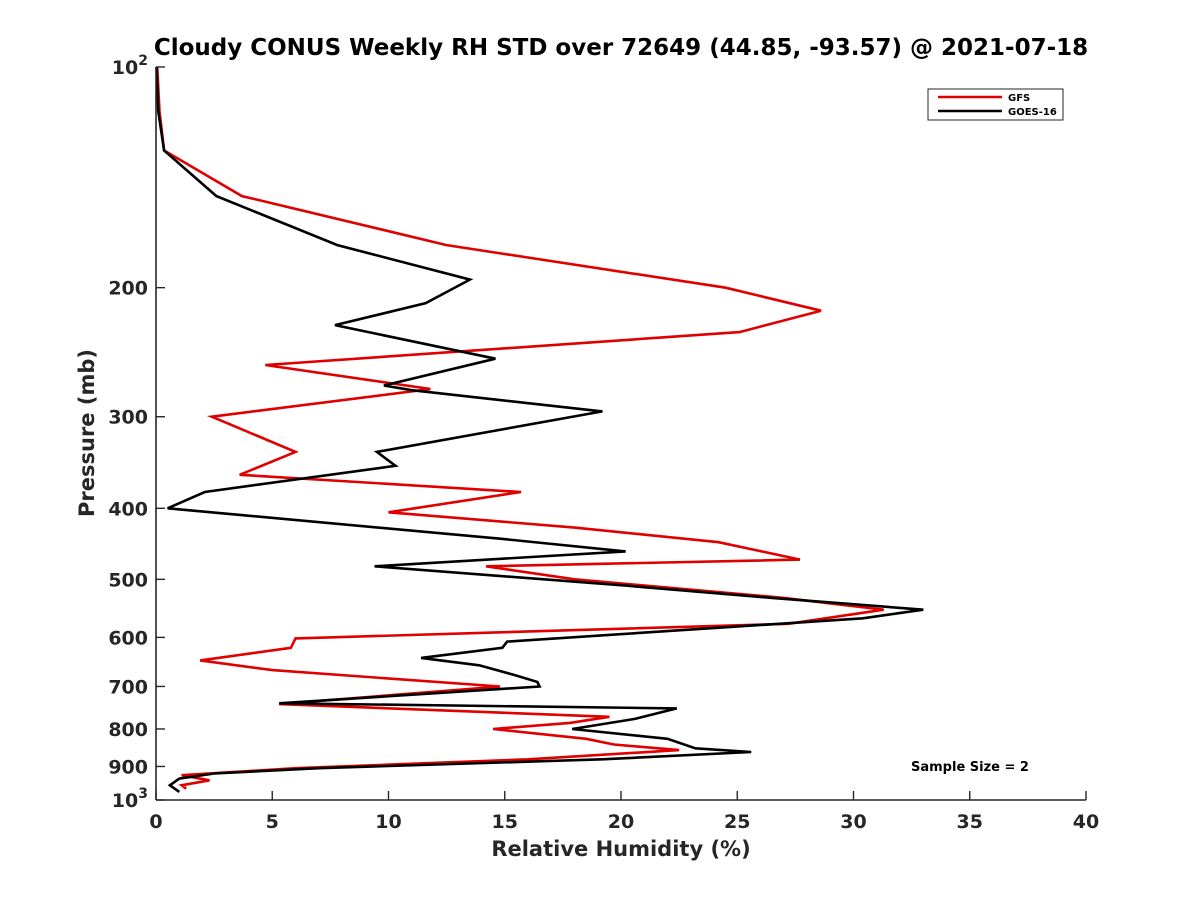 The width and height of the screenshot is (1200, 900). I want to click on x-tick-label: 25, so click(737, 822).